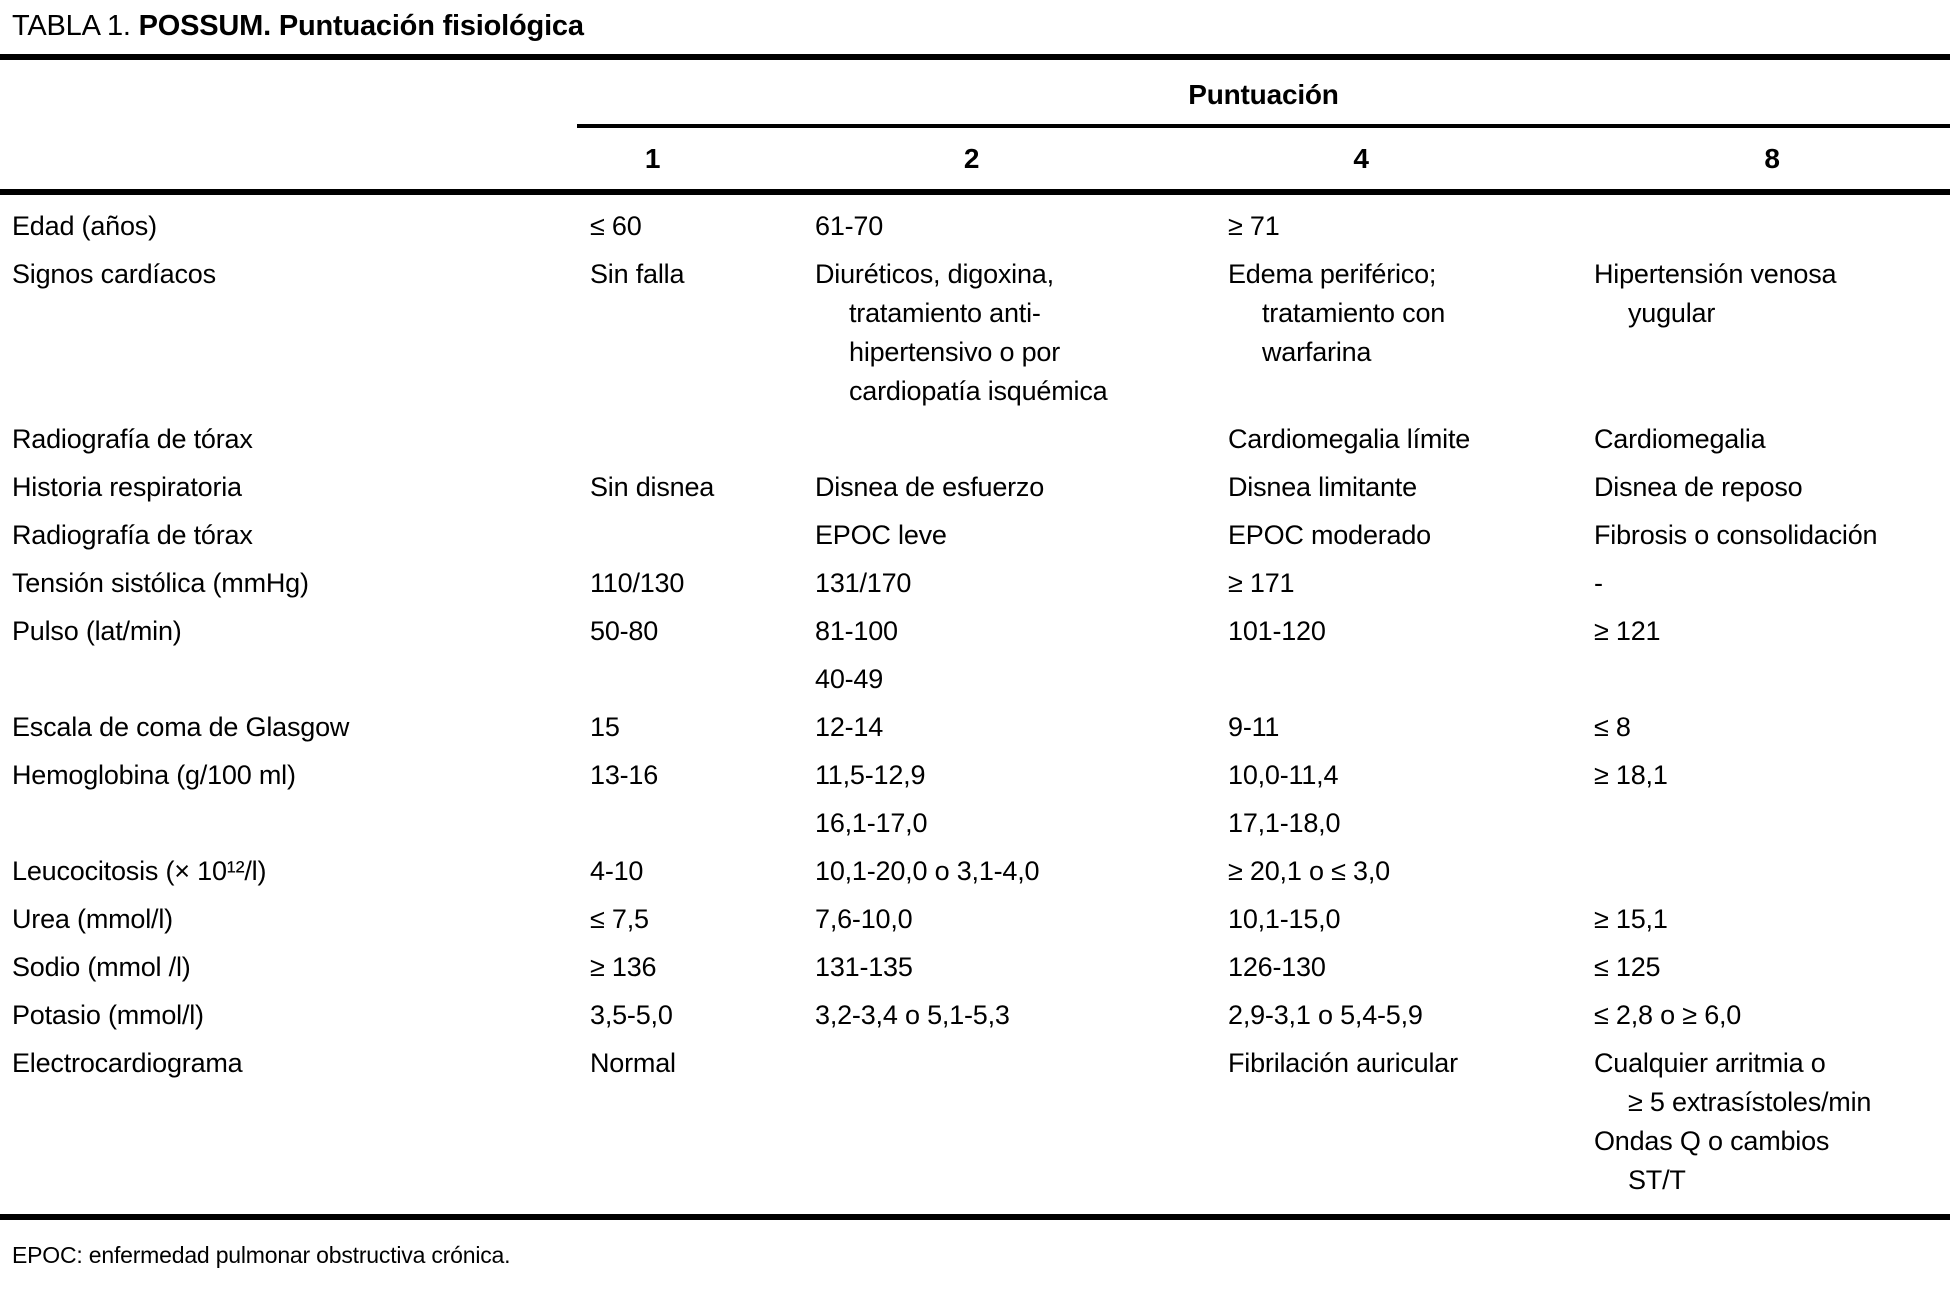 This screenshot has height=1303, width=1950. What do you see at coordinates (1263, 126) in the screenshot?
I see `score-group-rule` at bounding box center [1263, 126].